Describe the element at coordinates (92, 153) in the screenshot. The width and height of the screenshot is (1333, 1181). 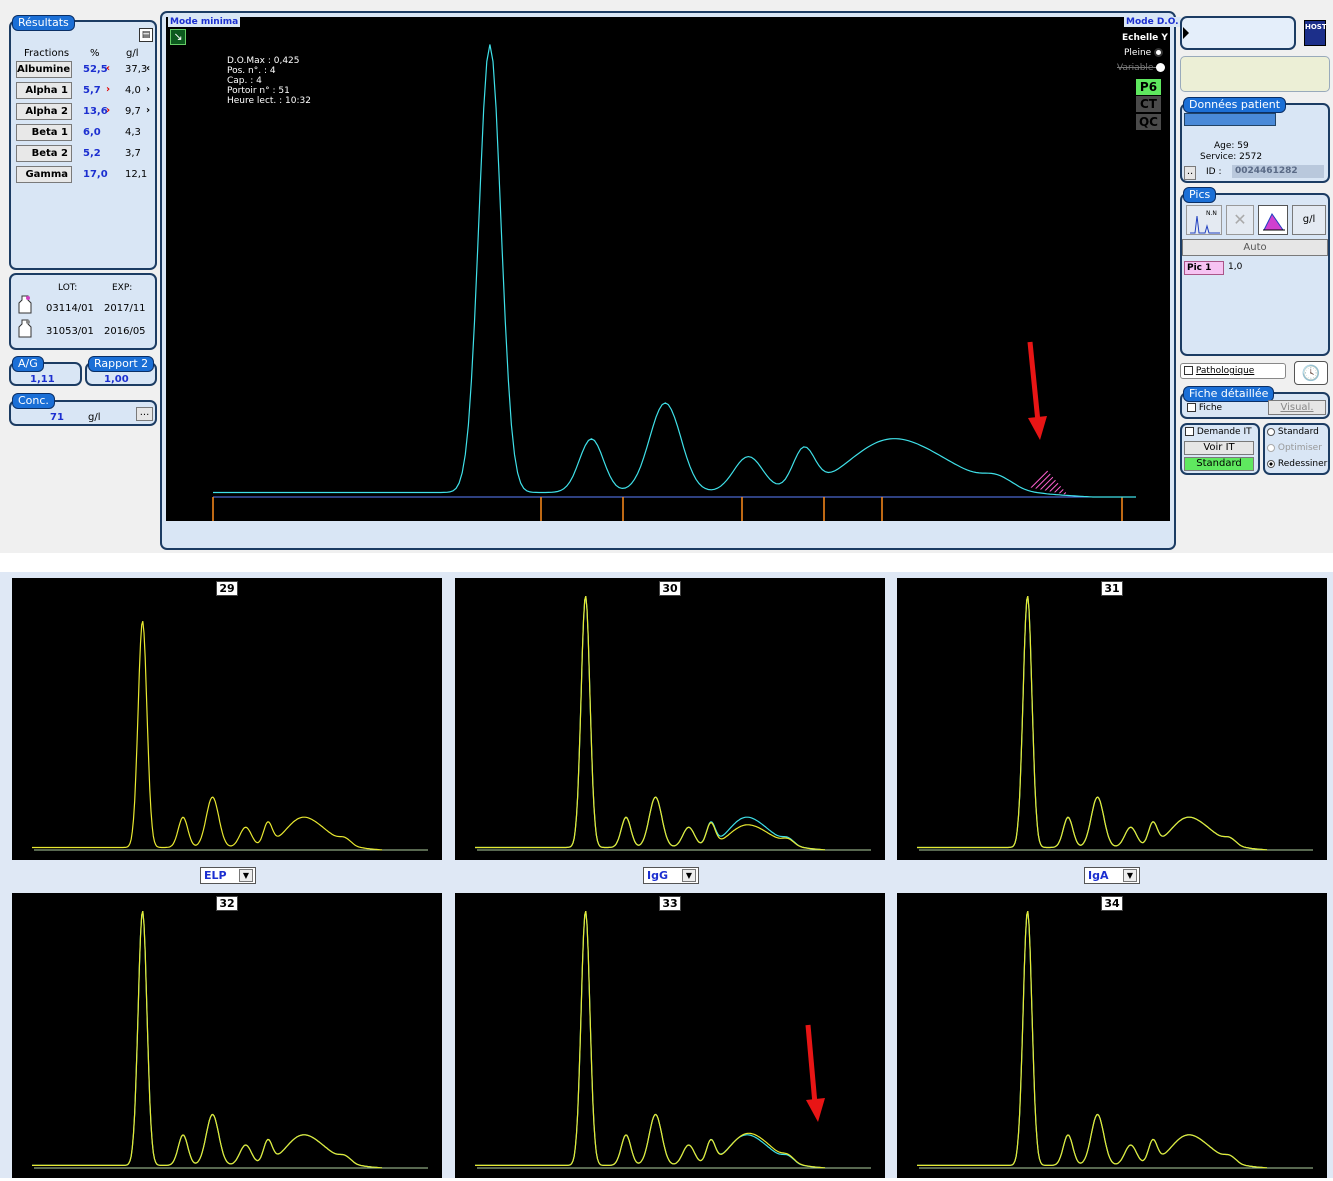
I see `fraction-pct: 5,2` at that location.